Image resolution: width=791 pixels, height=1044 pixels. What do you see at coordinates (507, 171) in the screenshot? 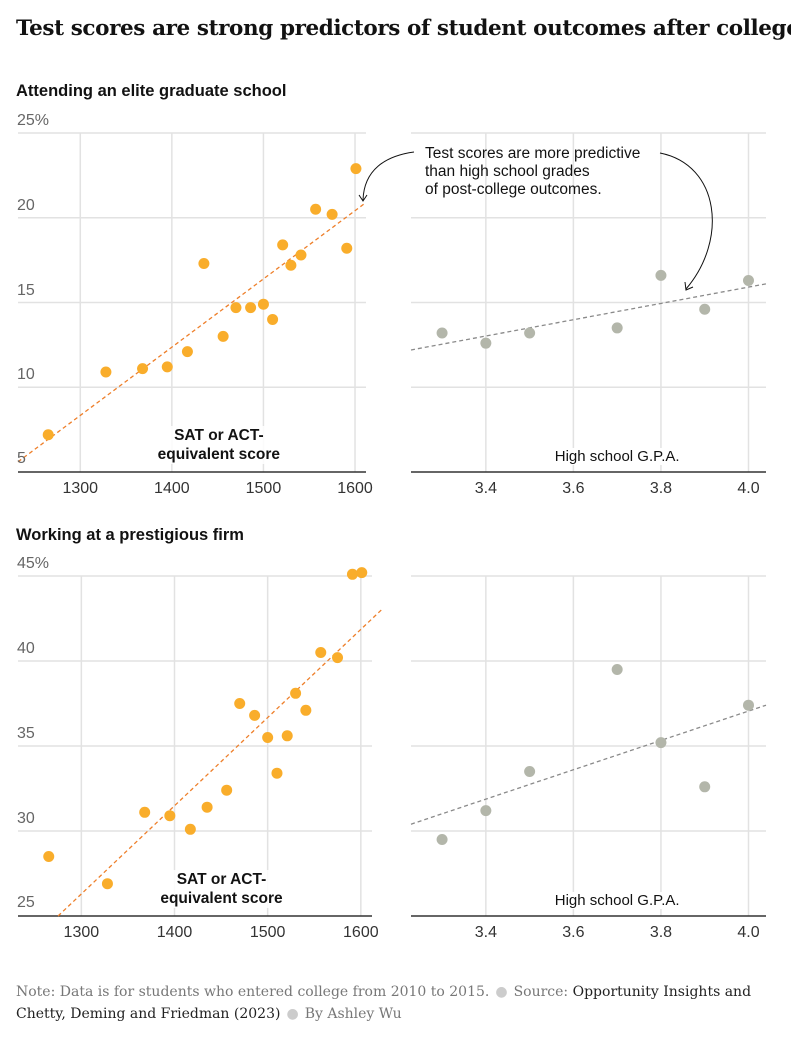
I see `annotation-line: than high school grades` at bounding box center [507, 171].